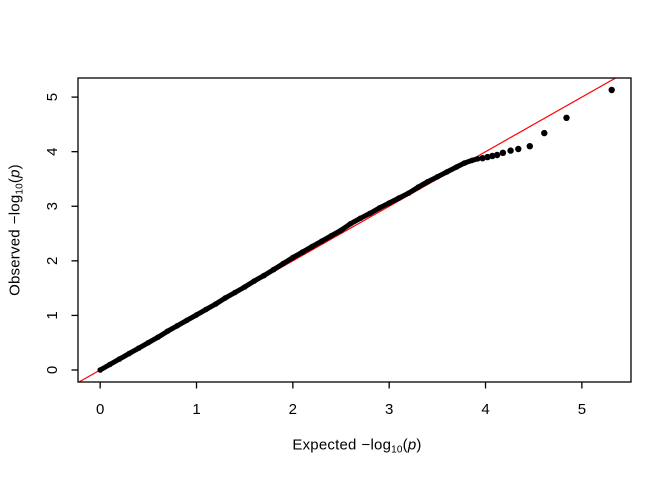 Image resolution: width=672 pixels, height=480 pixels. What do you see at coordinates (52, 152) in the screenshot?
I see `y-tick-label: 4` at bounding box center [52, 152].